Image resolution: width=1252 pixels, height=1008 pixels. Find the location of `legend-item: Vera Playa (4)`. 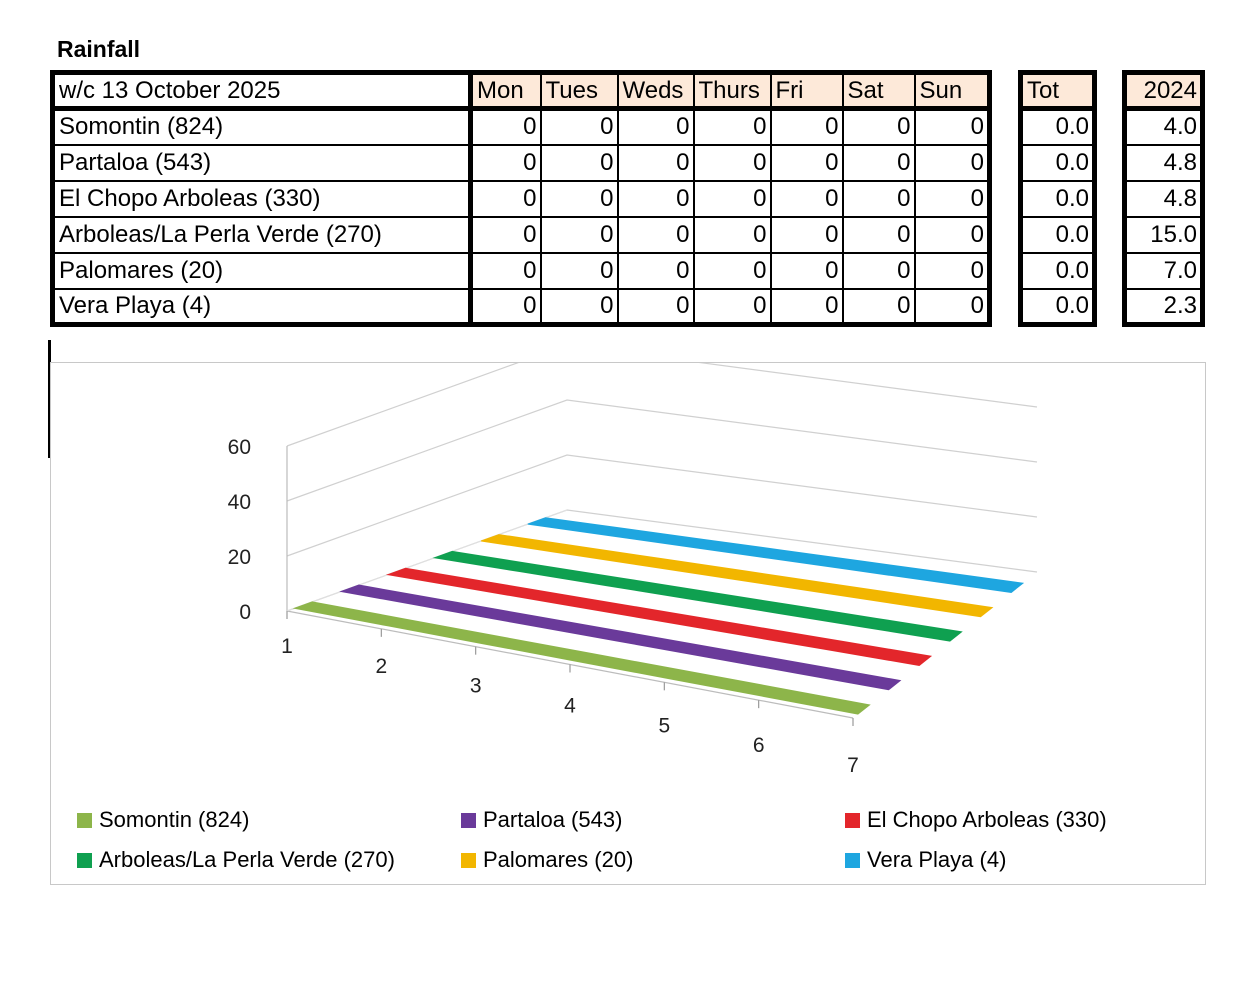

legend-item: Vera Playa (4) is located at coordinates (925, 860).